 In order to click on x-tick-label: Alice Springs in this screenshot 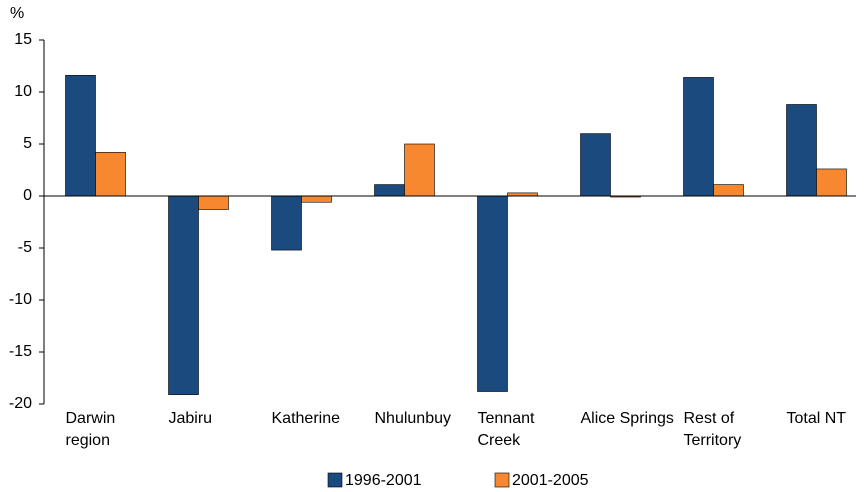, I will do `click(627, 418)`.